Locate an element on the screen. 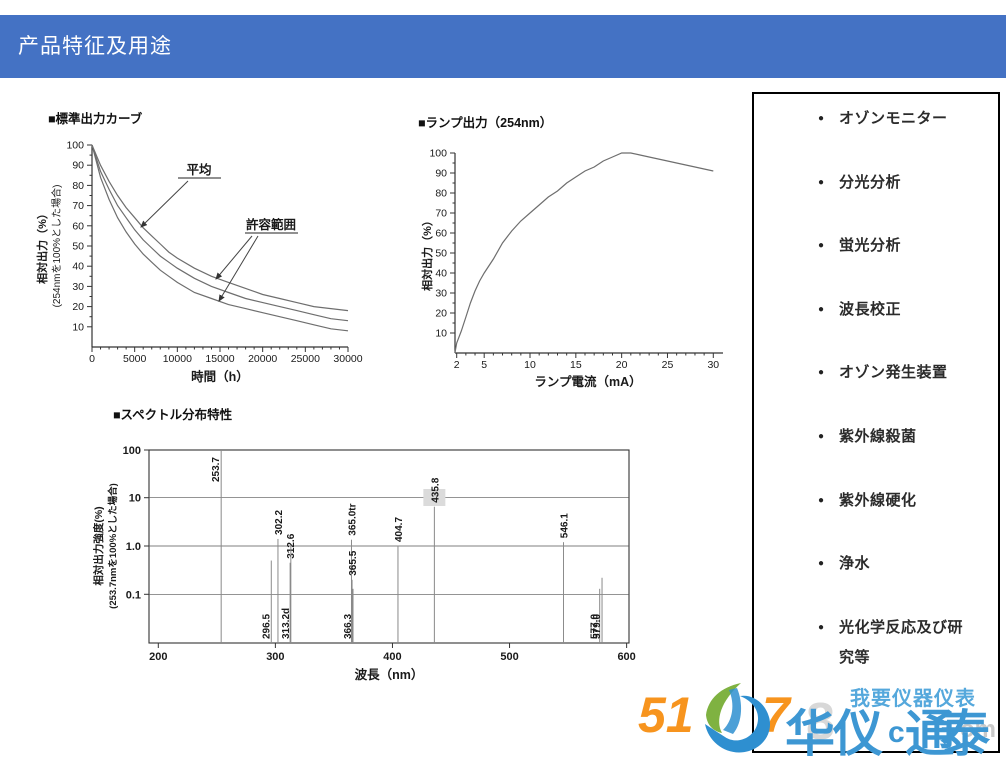 Image resolution: width=1006 pixels, height=768 pixels. svg-text: 相対出力強度(%) is located at coordinates (98, 545).